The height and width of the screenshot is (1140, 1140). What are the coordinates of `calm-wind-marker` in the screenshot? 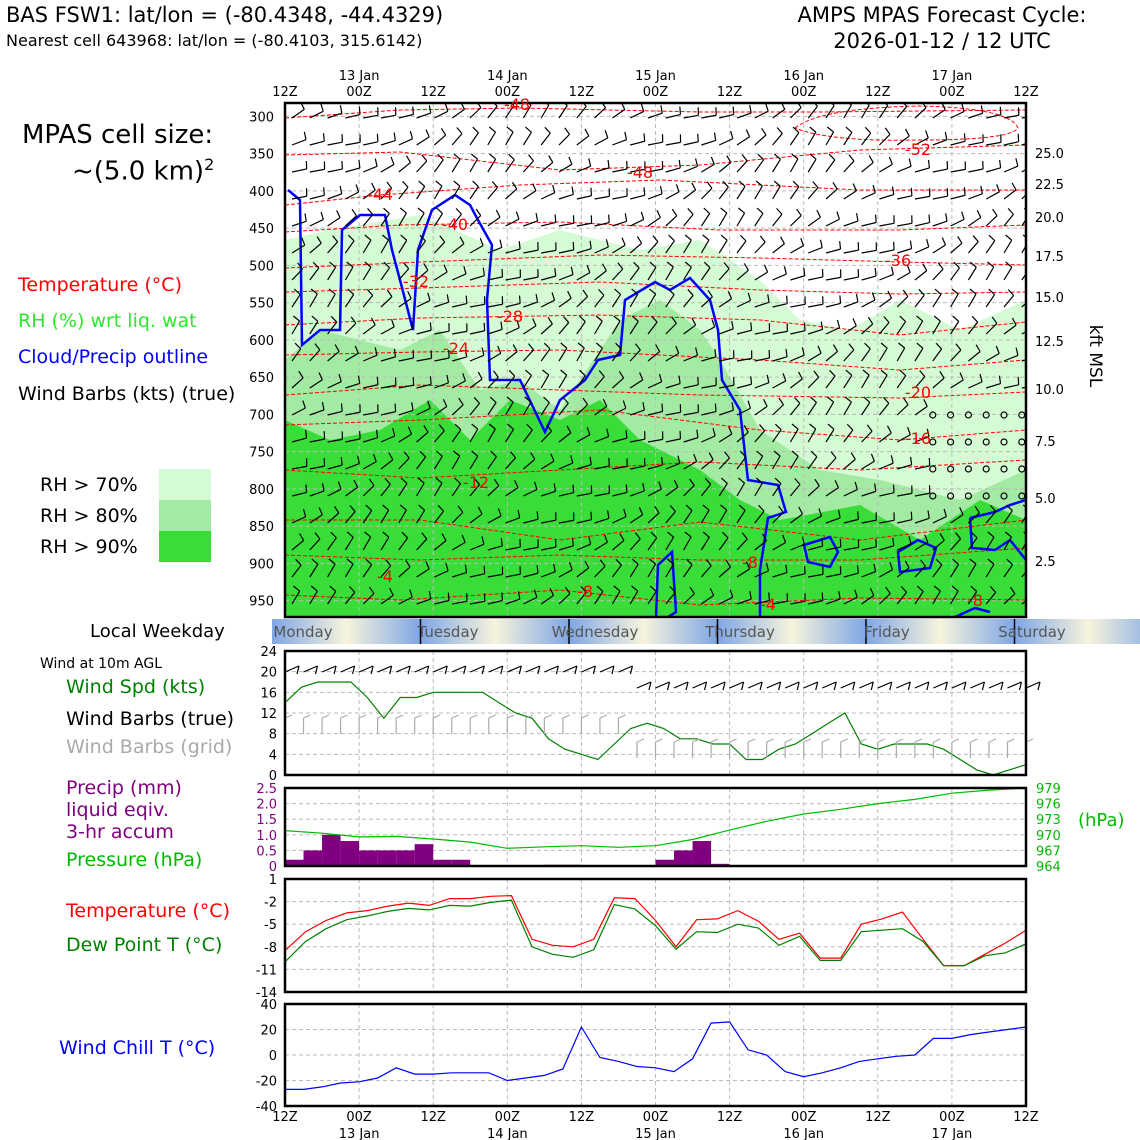 It's located at (933, 415).